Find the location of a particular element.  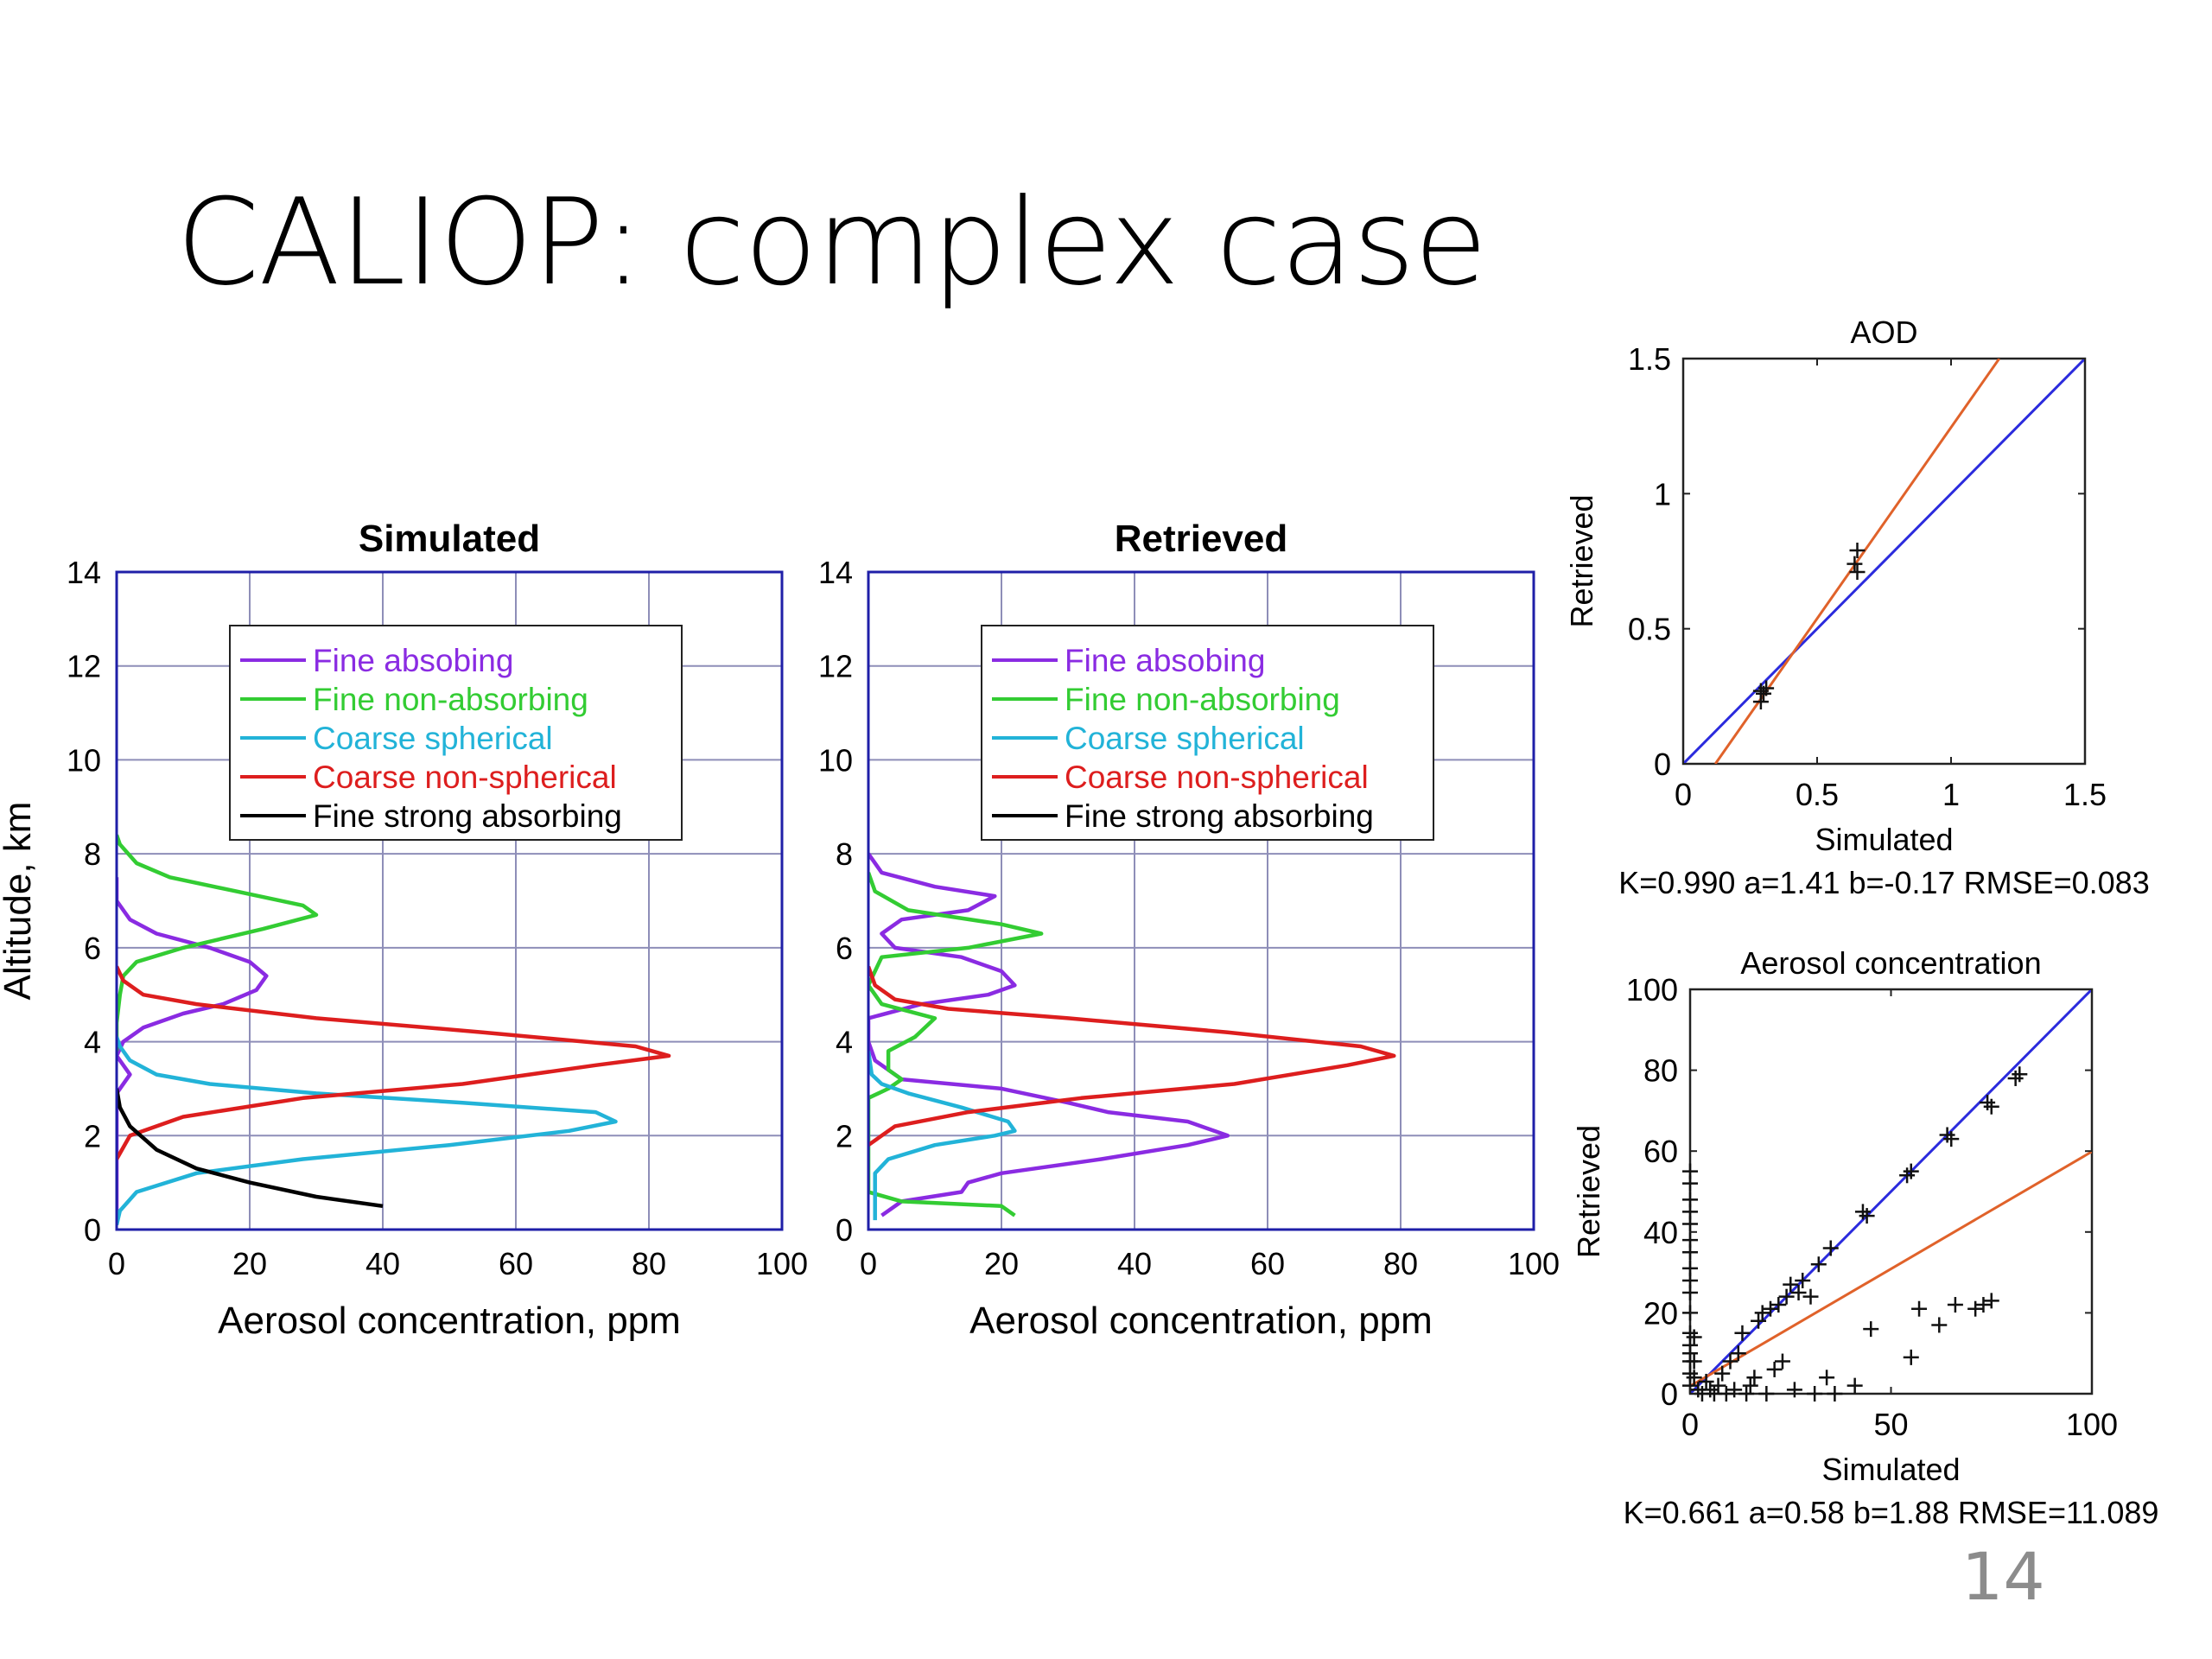

aerosol_concentration-y-tick-label: 100 is located at coordinates (1652, 990).